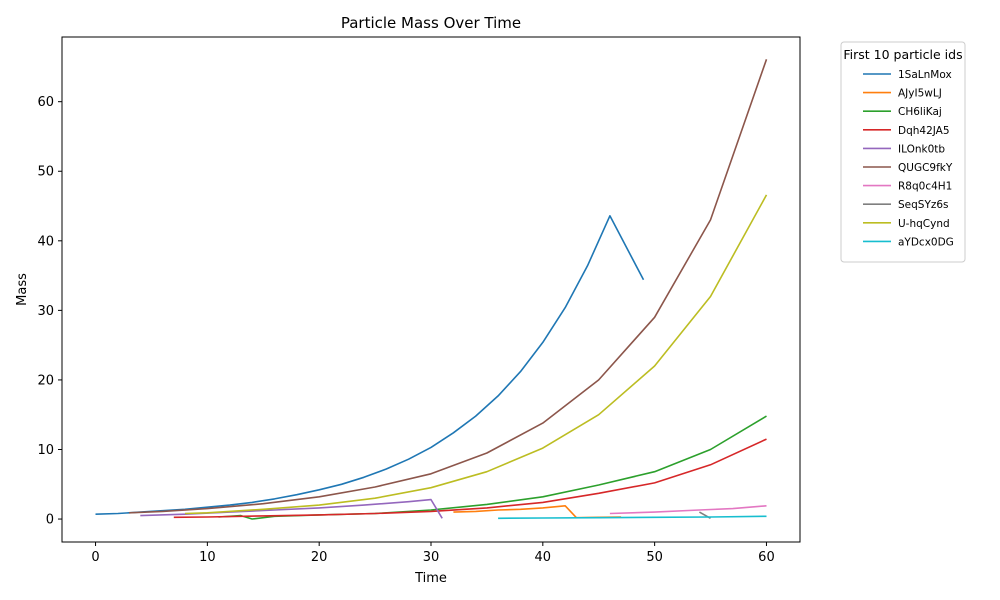  Describe the element at coordinates (766, 557) in the screenshot. I see `x-tick-label: 60` at that location.